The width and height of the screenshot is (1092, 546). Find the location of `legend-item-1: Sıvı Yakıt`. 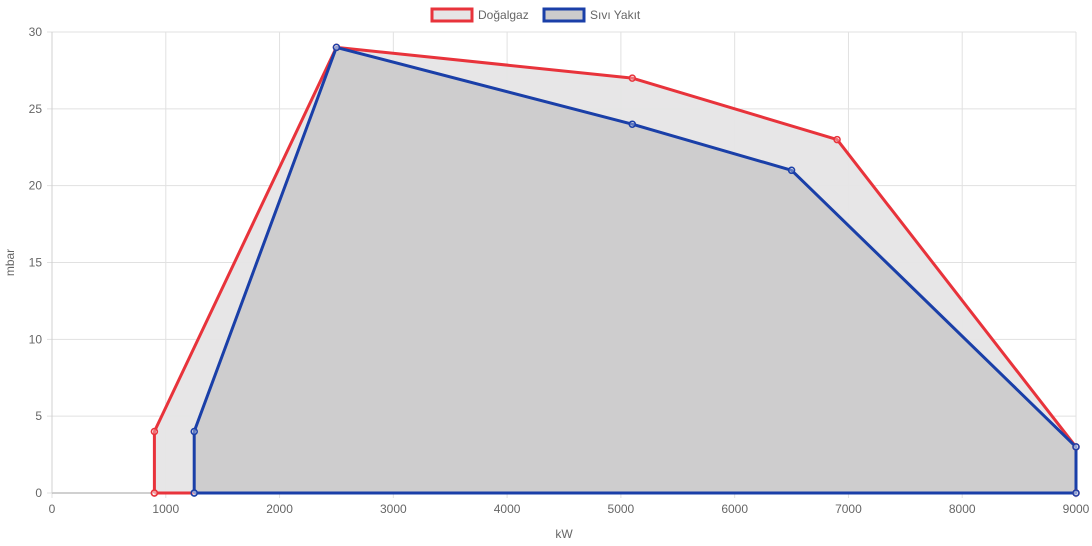

legend-item-1: Sıvı Yakıt is located at coordinates (591, 15).